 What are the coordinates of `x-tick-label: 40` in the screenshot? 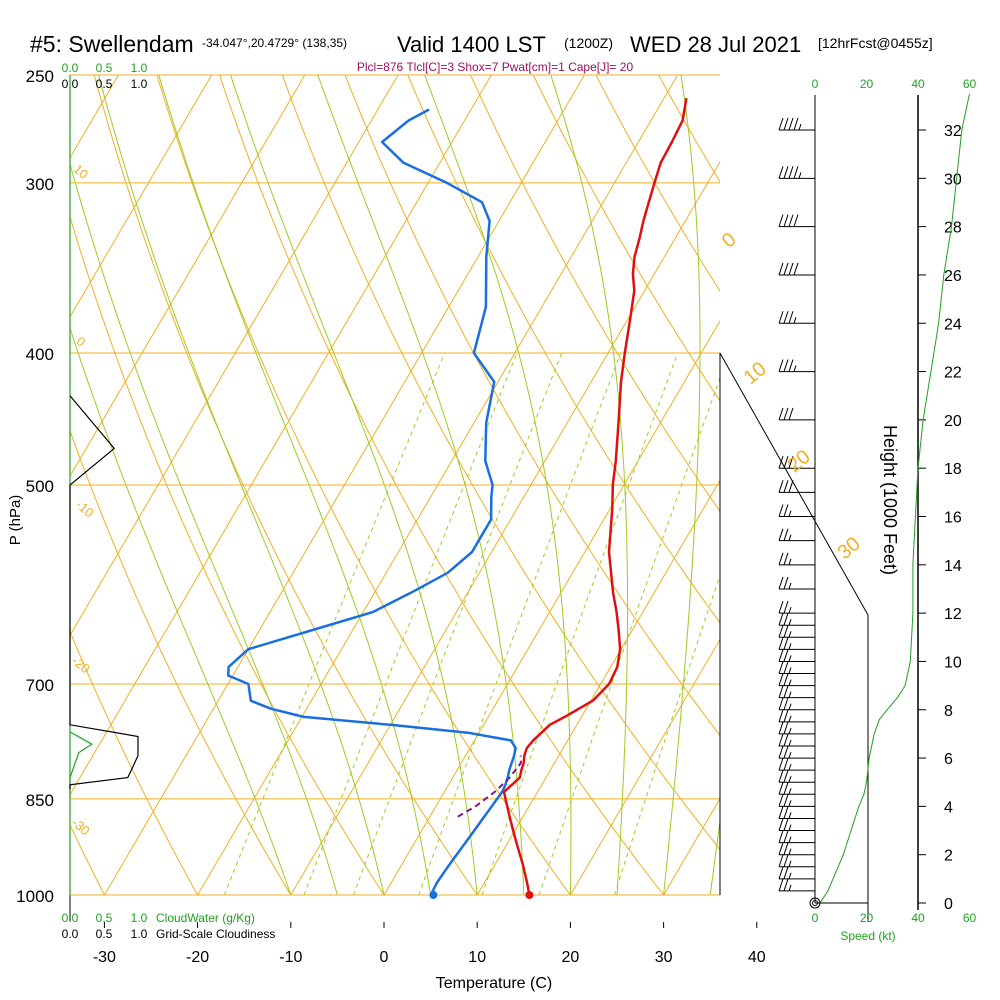 It's located at (757, 957).